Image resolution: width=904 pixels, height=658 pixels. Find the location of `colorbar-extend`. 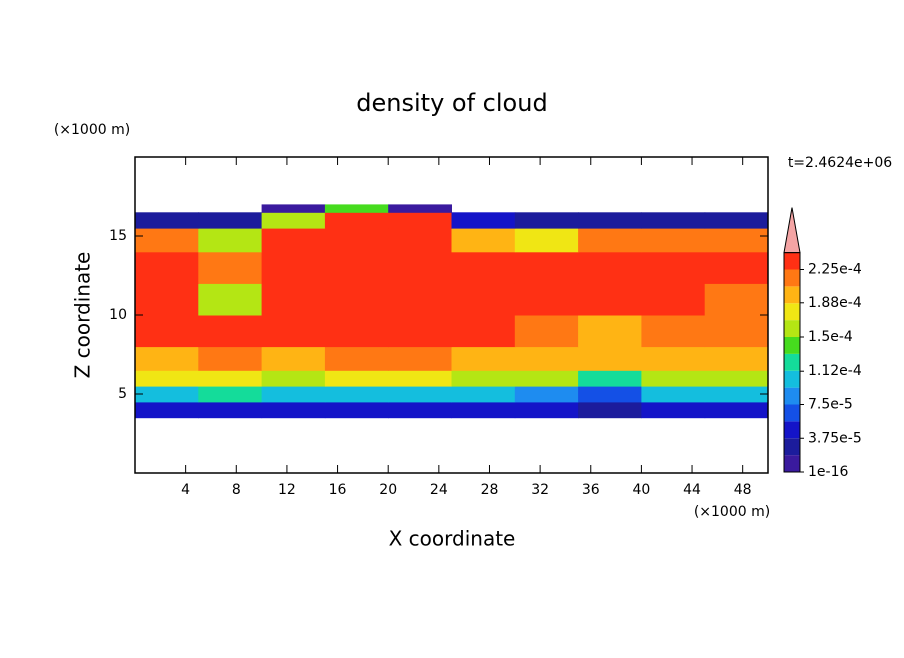

colorbar-extend is located at coordinates (792, 230).